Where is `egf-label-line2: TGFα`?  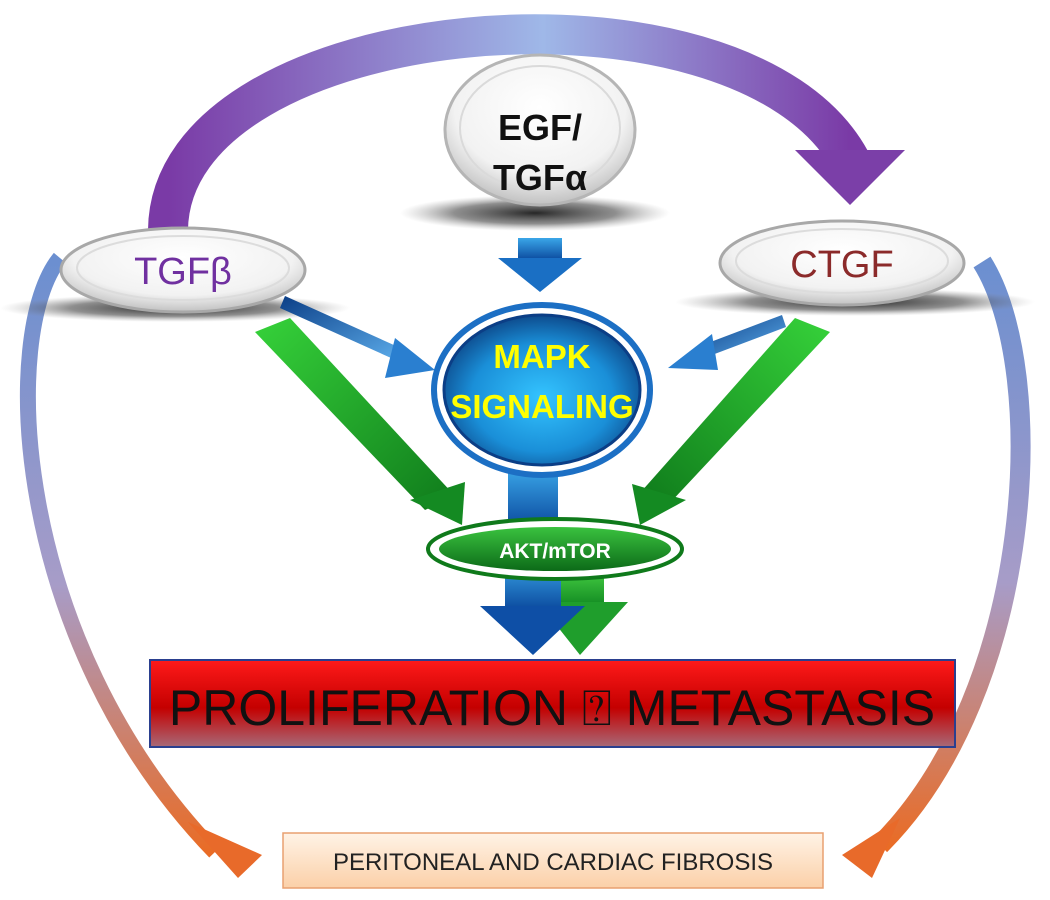 egf-label-line2: TGFα is located at coordinates (540, 177).